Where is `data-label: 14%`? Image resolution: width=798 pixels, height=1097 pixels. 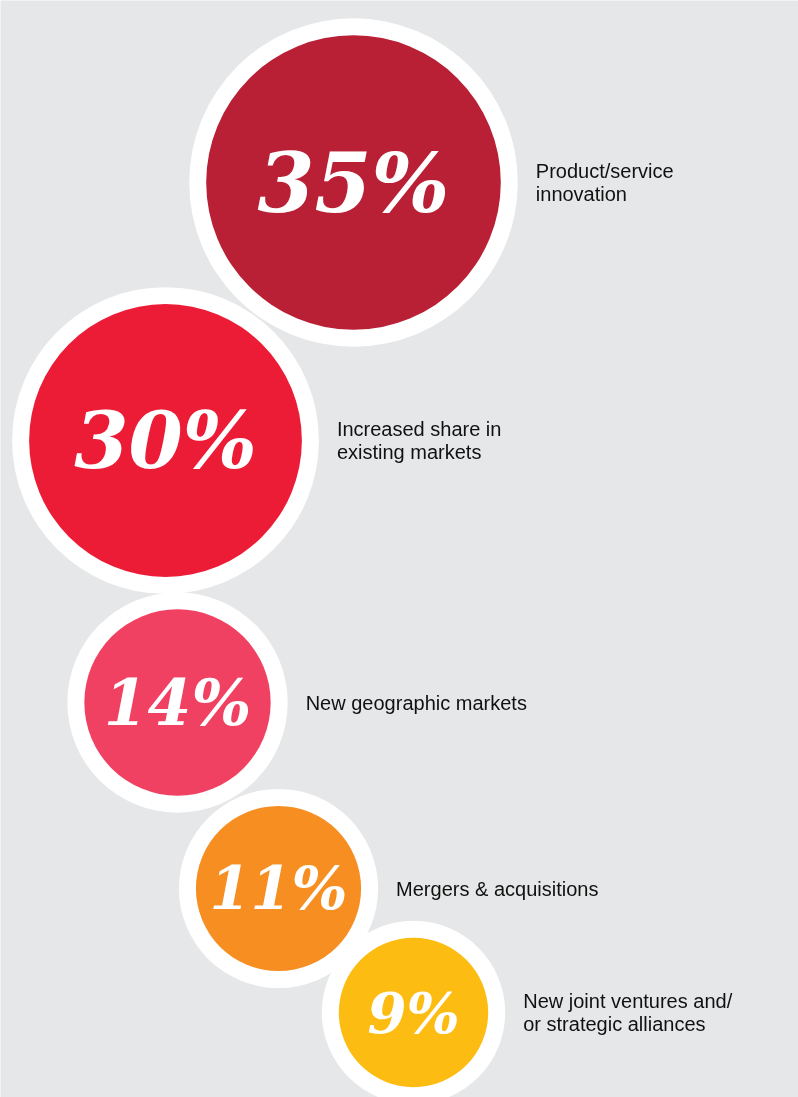
data-label: 14% is located at coordinates (177, 702).